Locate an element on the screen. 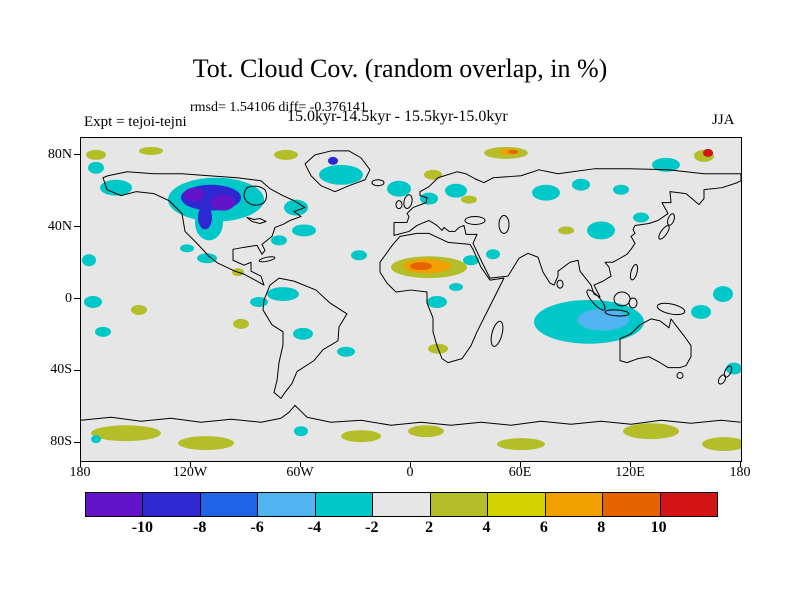  coastline-greenland is located at coordinates (337, 171).